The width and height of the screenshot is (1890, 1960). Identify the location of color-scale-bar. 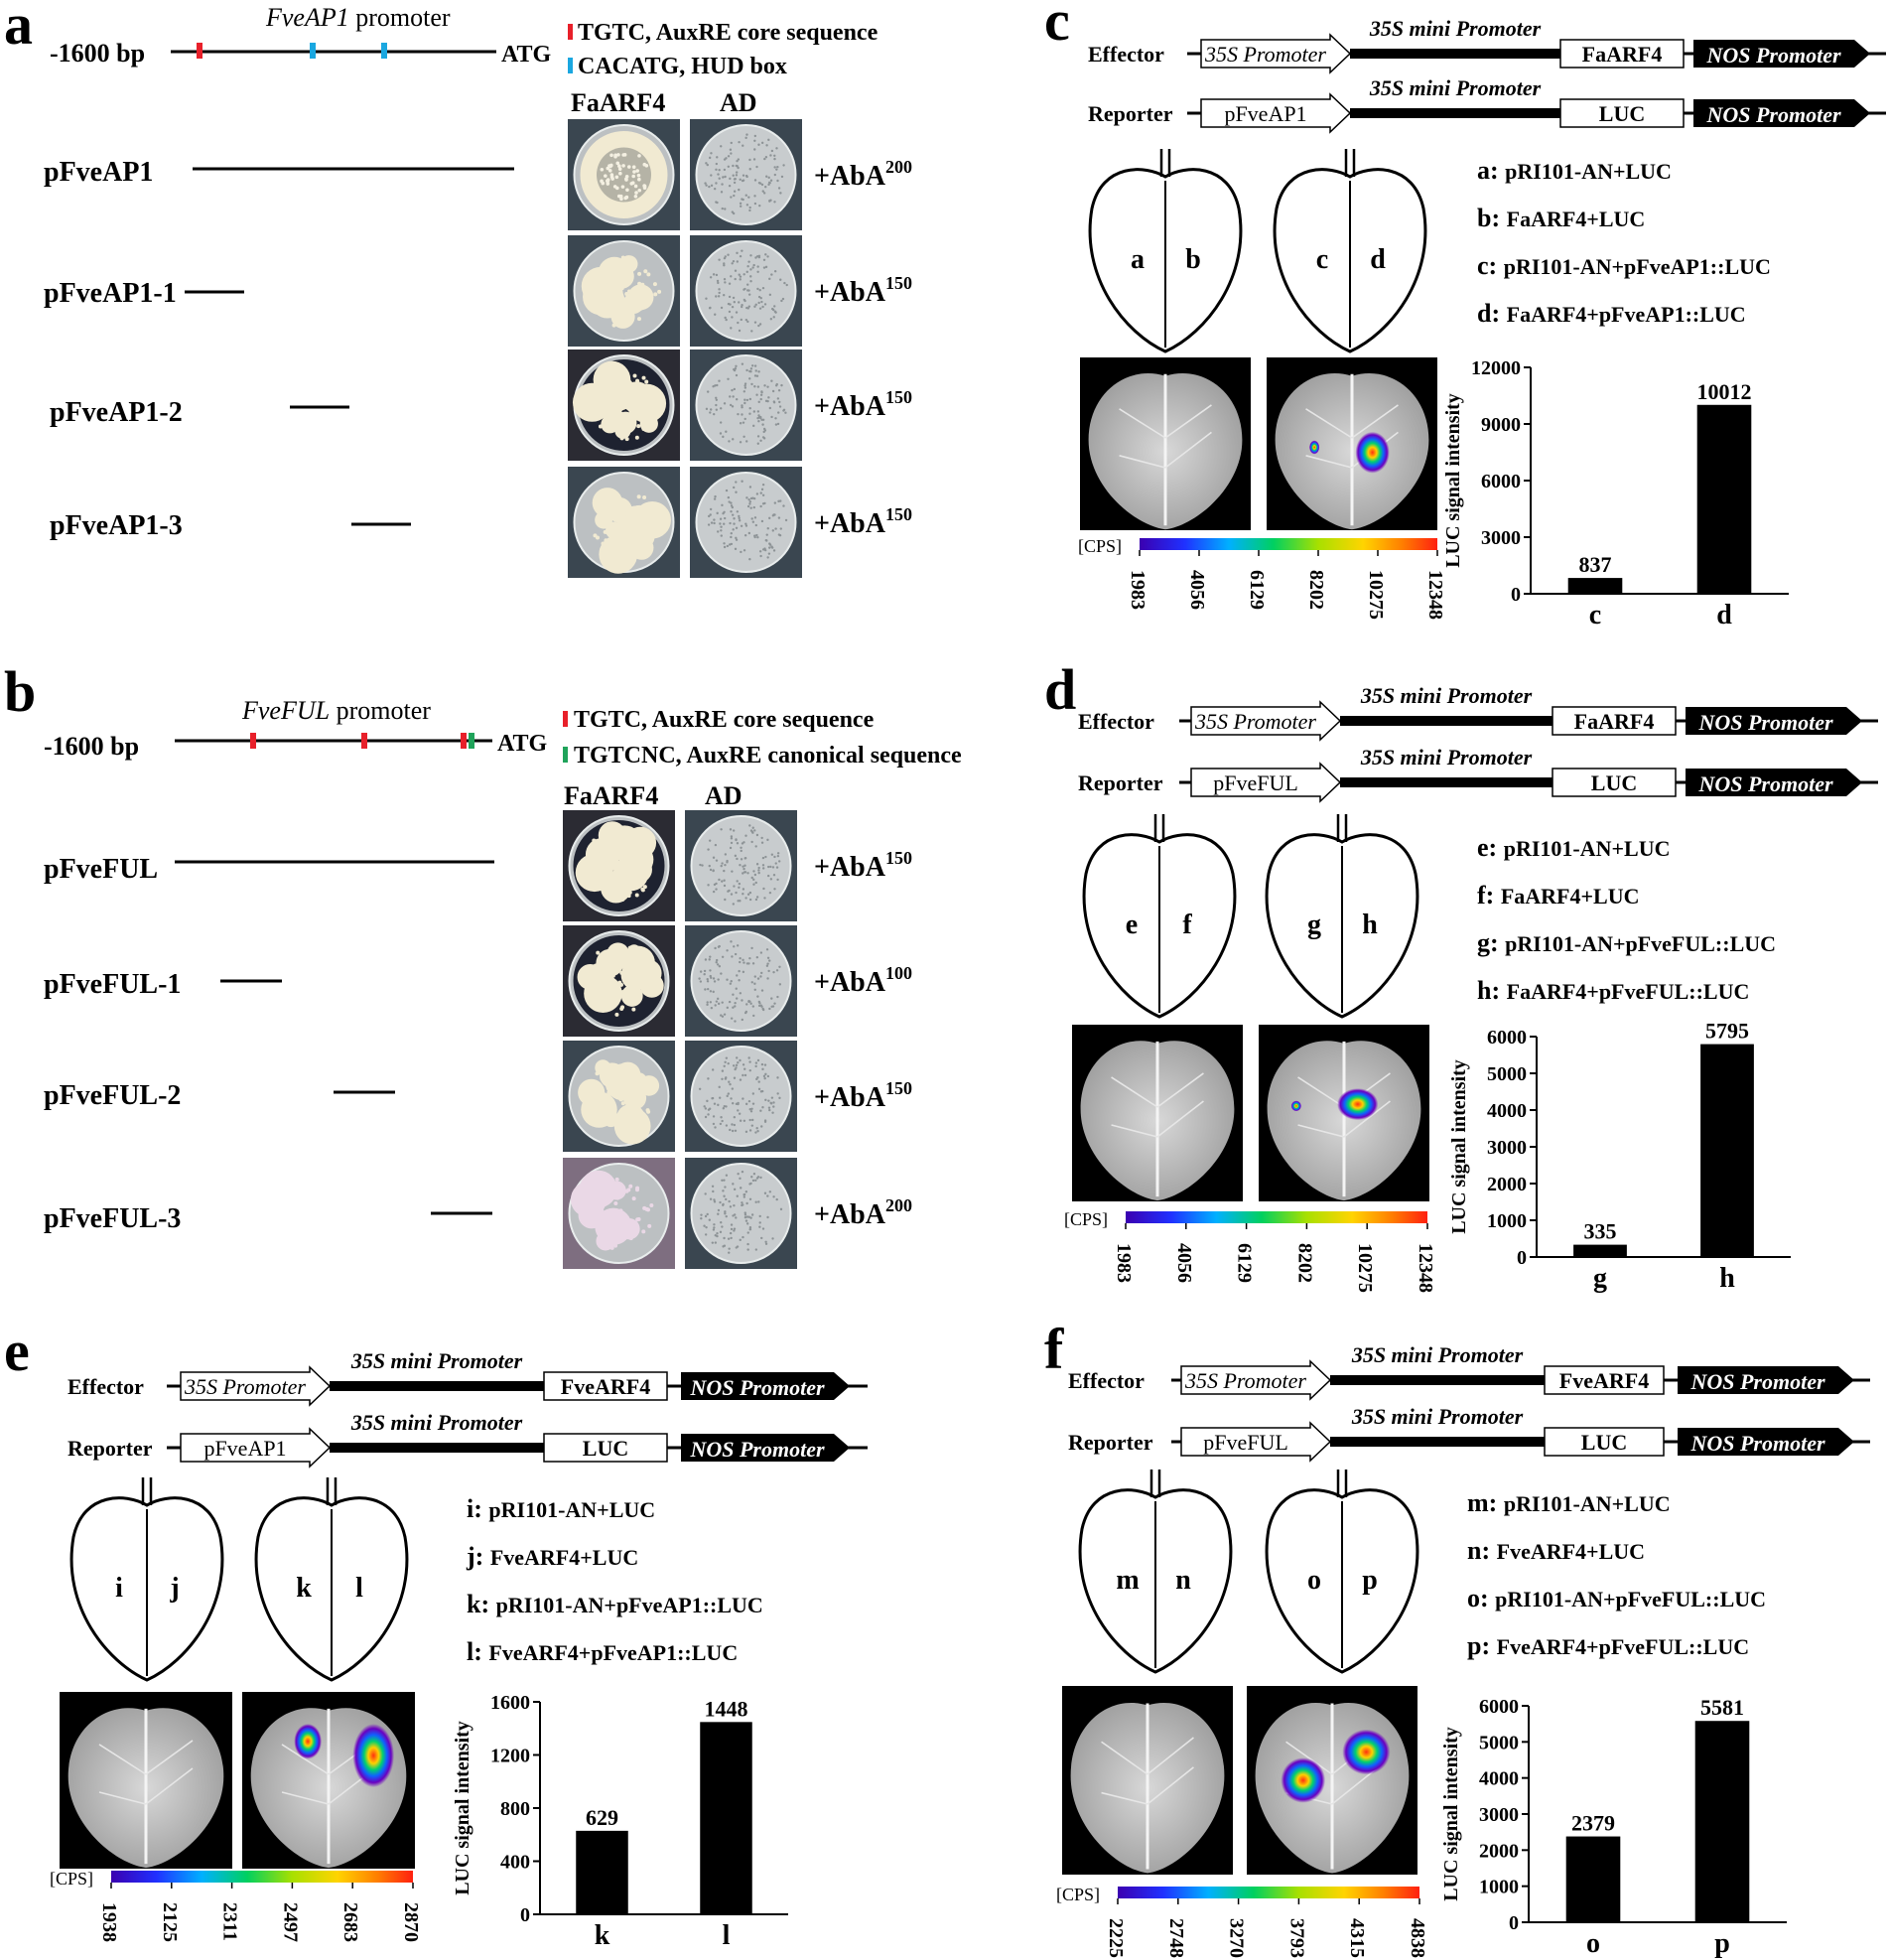
(1268, 1892).